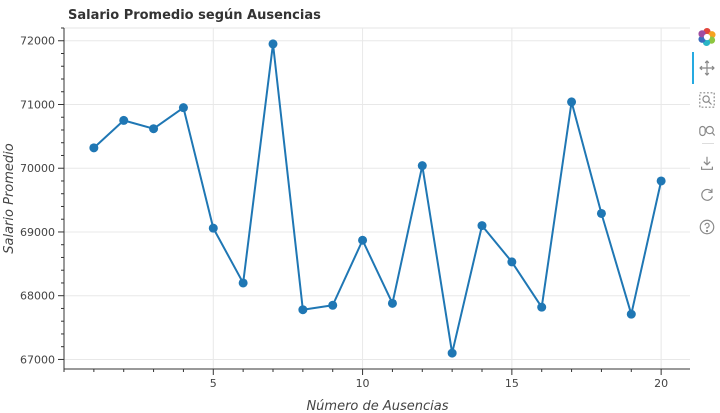  What do you see at coordinates (37, 104) in the screenshot?
I see `y-tick-label: 71000` at bounding box center [37, 104].